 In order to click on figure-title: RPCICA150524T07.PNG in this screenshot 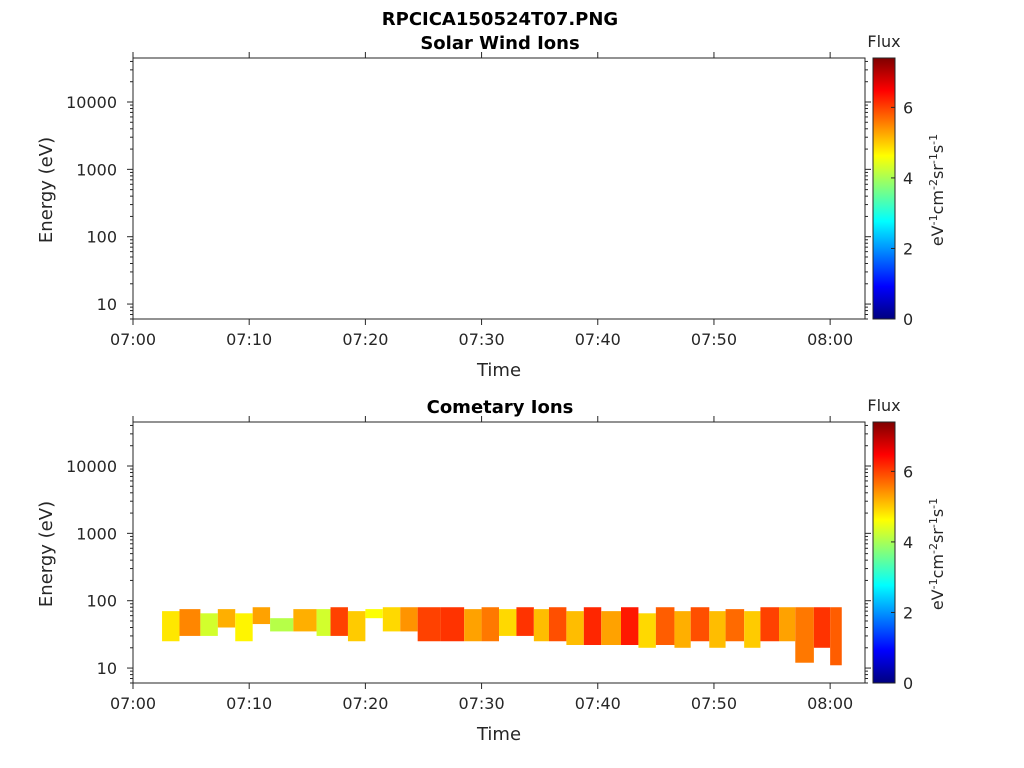, I will do `click(500, 19)`.